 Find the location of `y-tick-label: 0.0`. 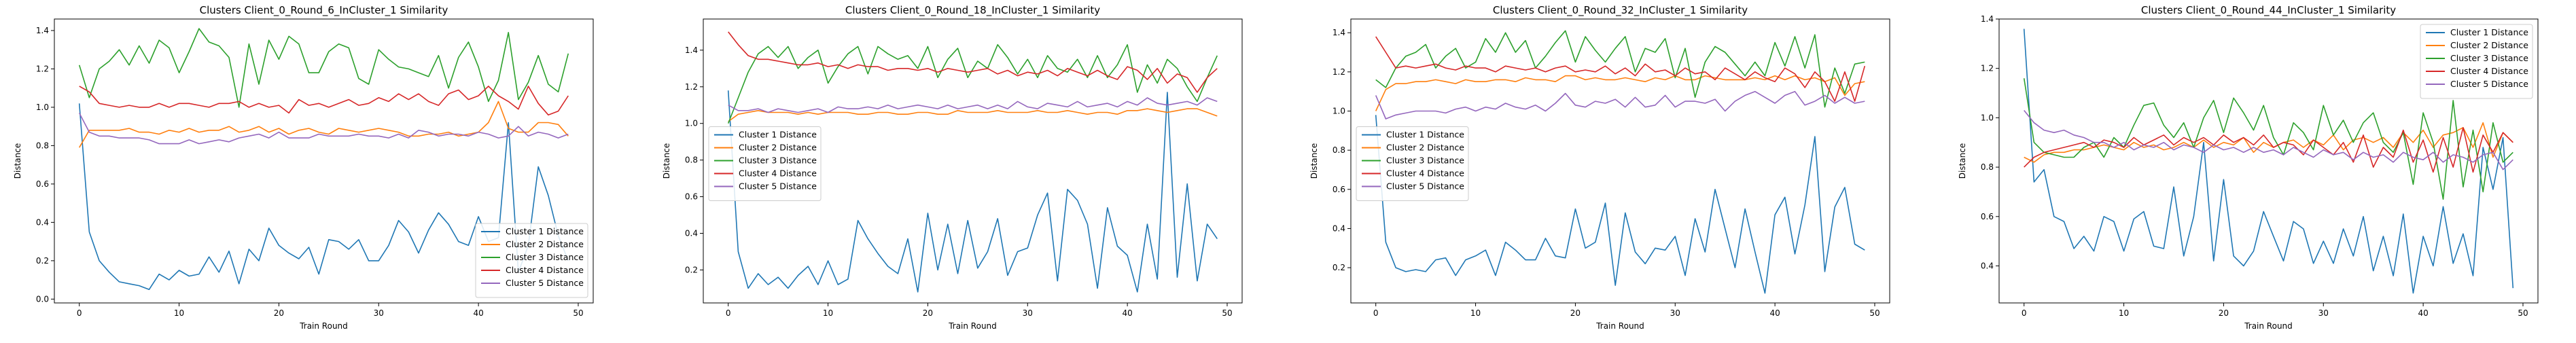

y-tick-label: 0.0 is located at coordinates (42, 299).